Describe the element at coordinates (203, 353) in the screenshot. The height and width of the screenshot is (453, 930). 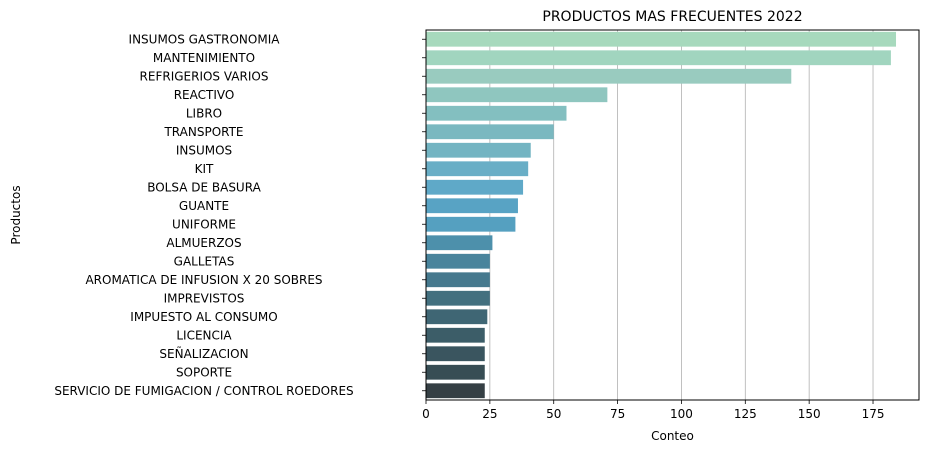
I see `y-tick-label: SEÑALIZACION` at that location.